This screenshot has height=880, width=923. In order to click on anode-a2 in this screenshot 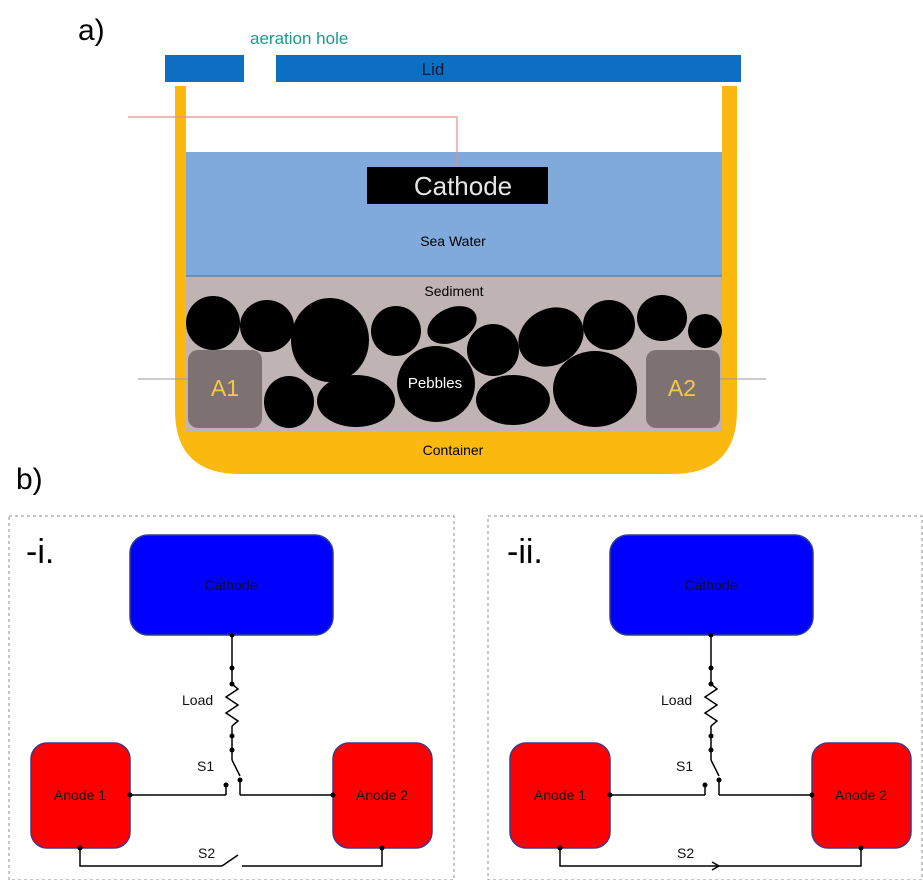, I will do `click(683, 389)`.